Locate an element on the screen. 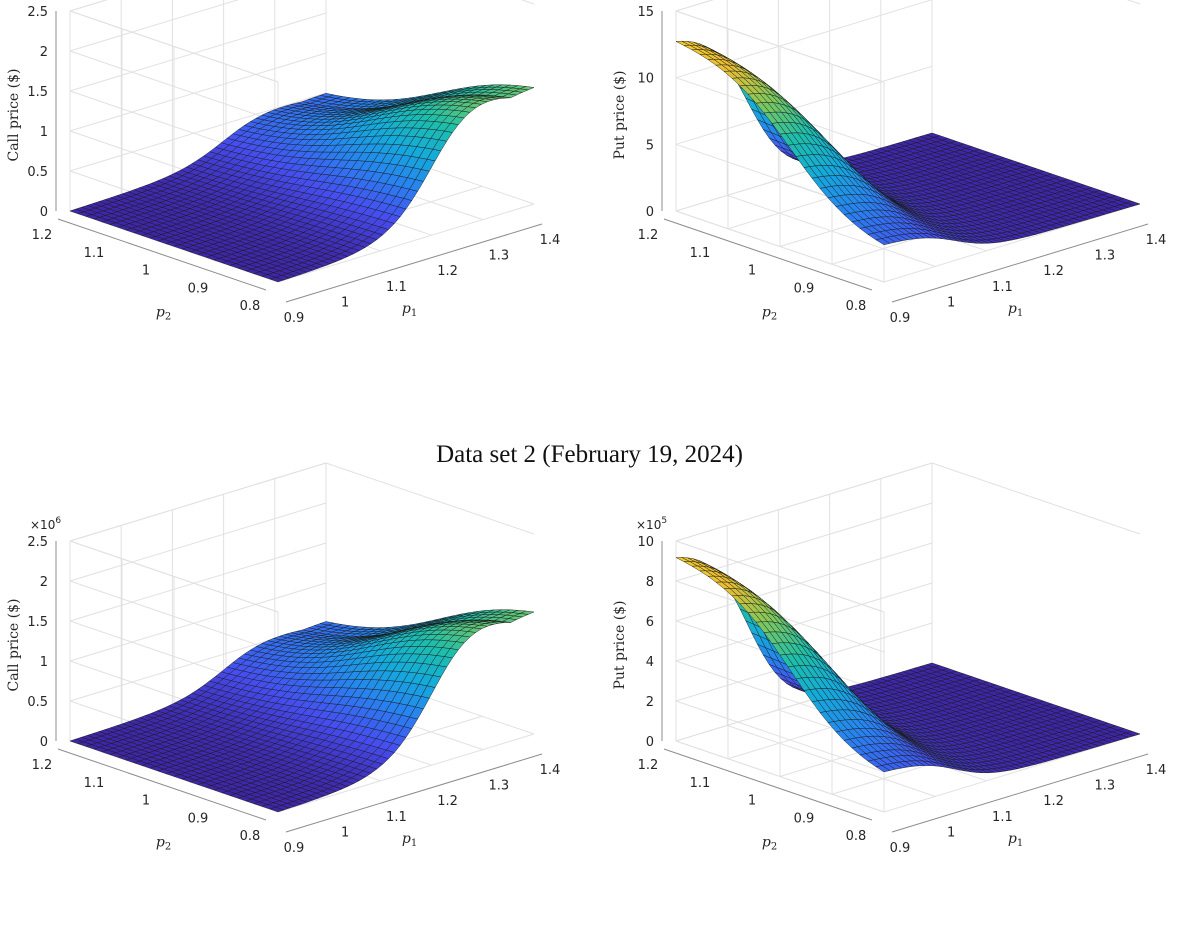 The height and width of the screenshot is (933, 1179). exponent-label: ×10⁶ is located at coordinates (45, 524).